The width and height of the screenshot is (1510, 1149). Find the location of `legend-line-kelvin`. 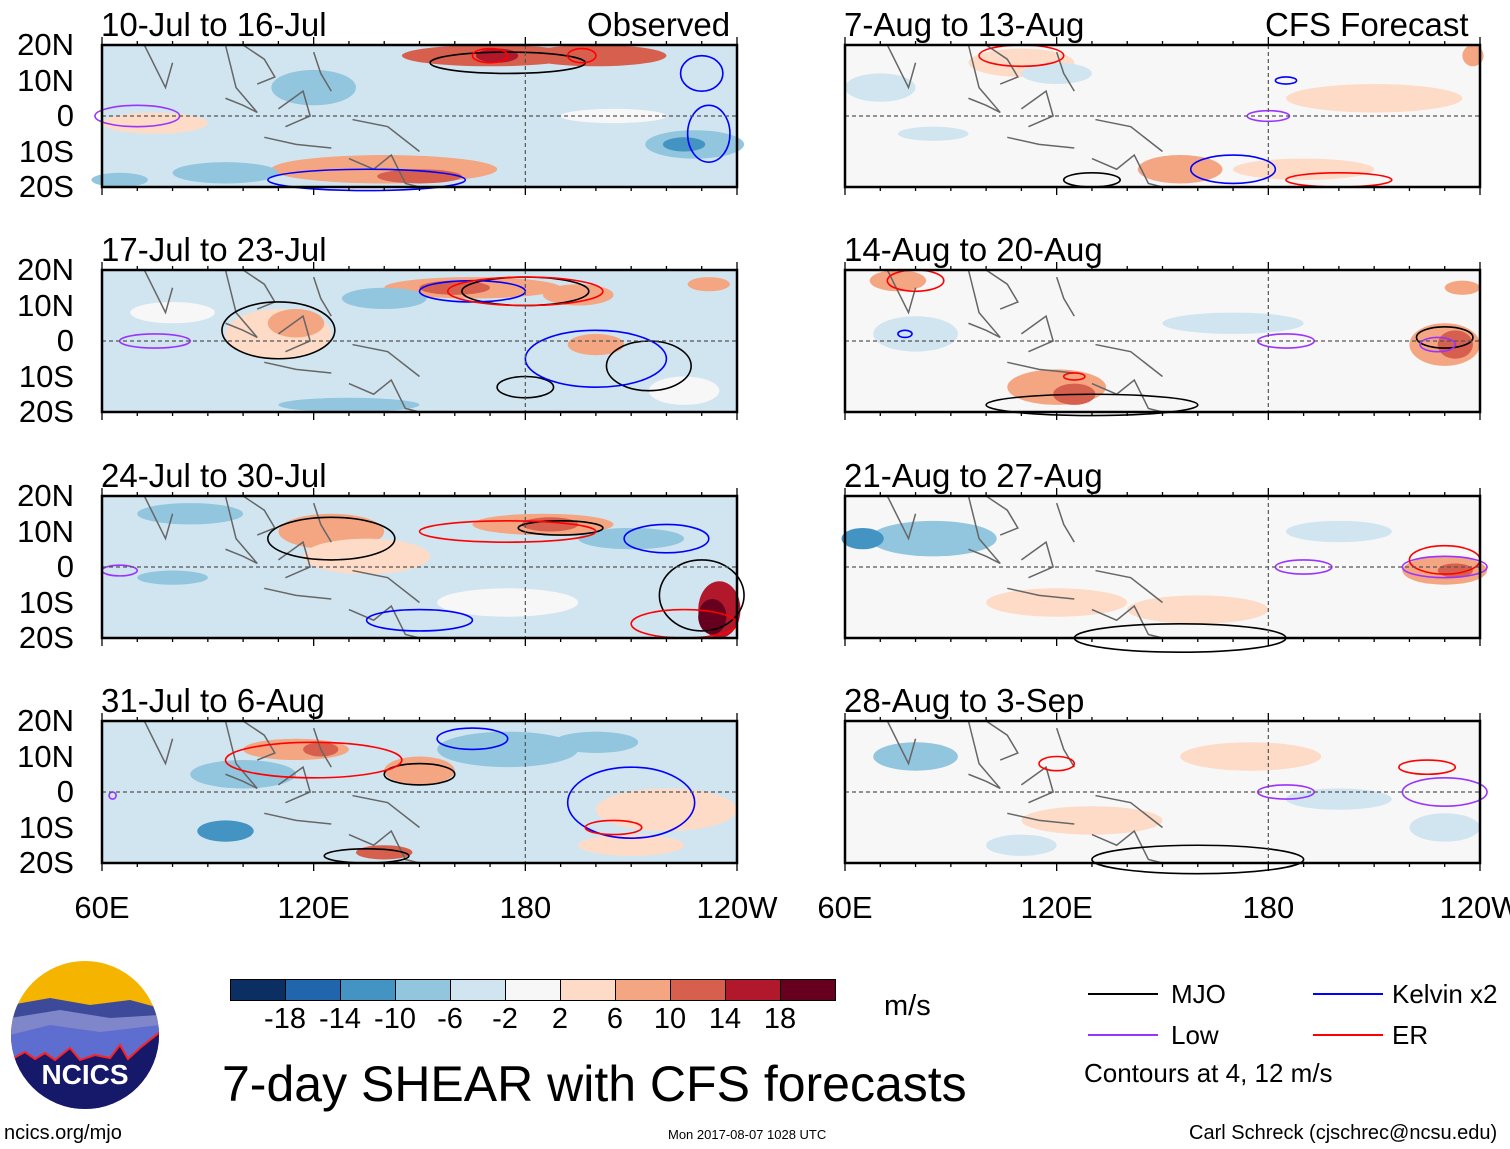

legend-line-kelvin is located at coordinates (1348, 994).